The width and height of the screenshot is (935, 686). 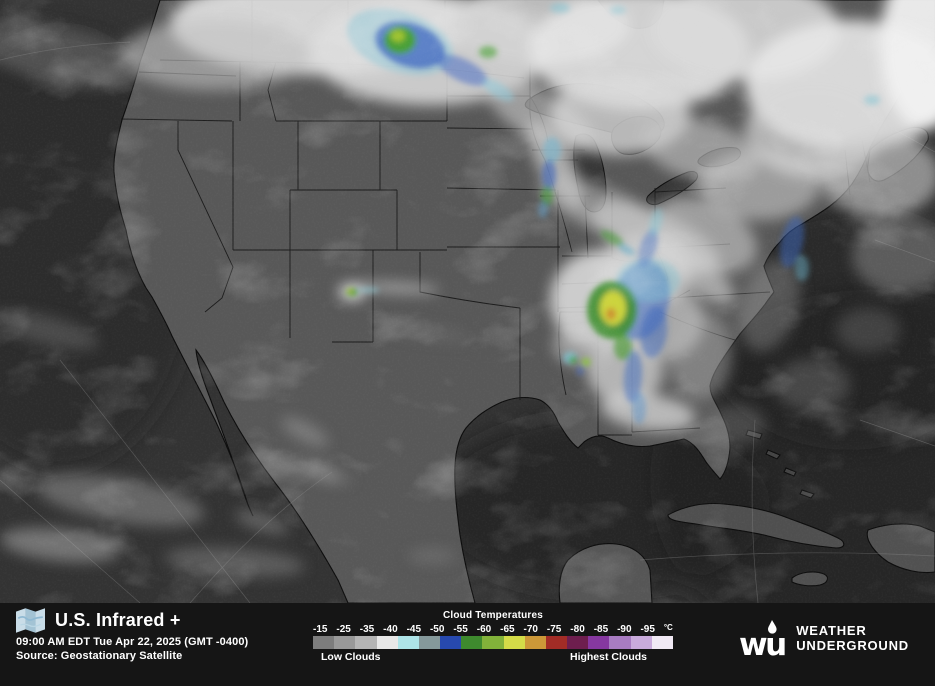 What do you see at coordinates (530, 629) in the screenshot?
I see `legend-tick-label: -70` at bounding box center [530, 629].